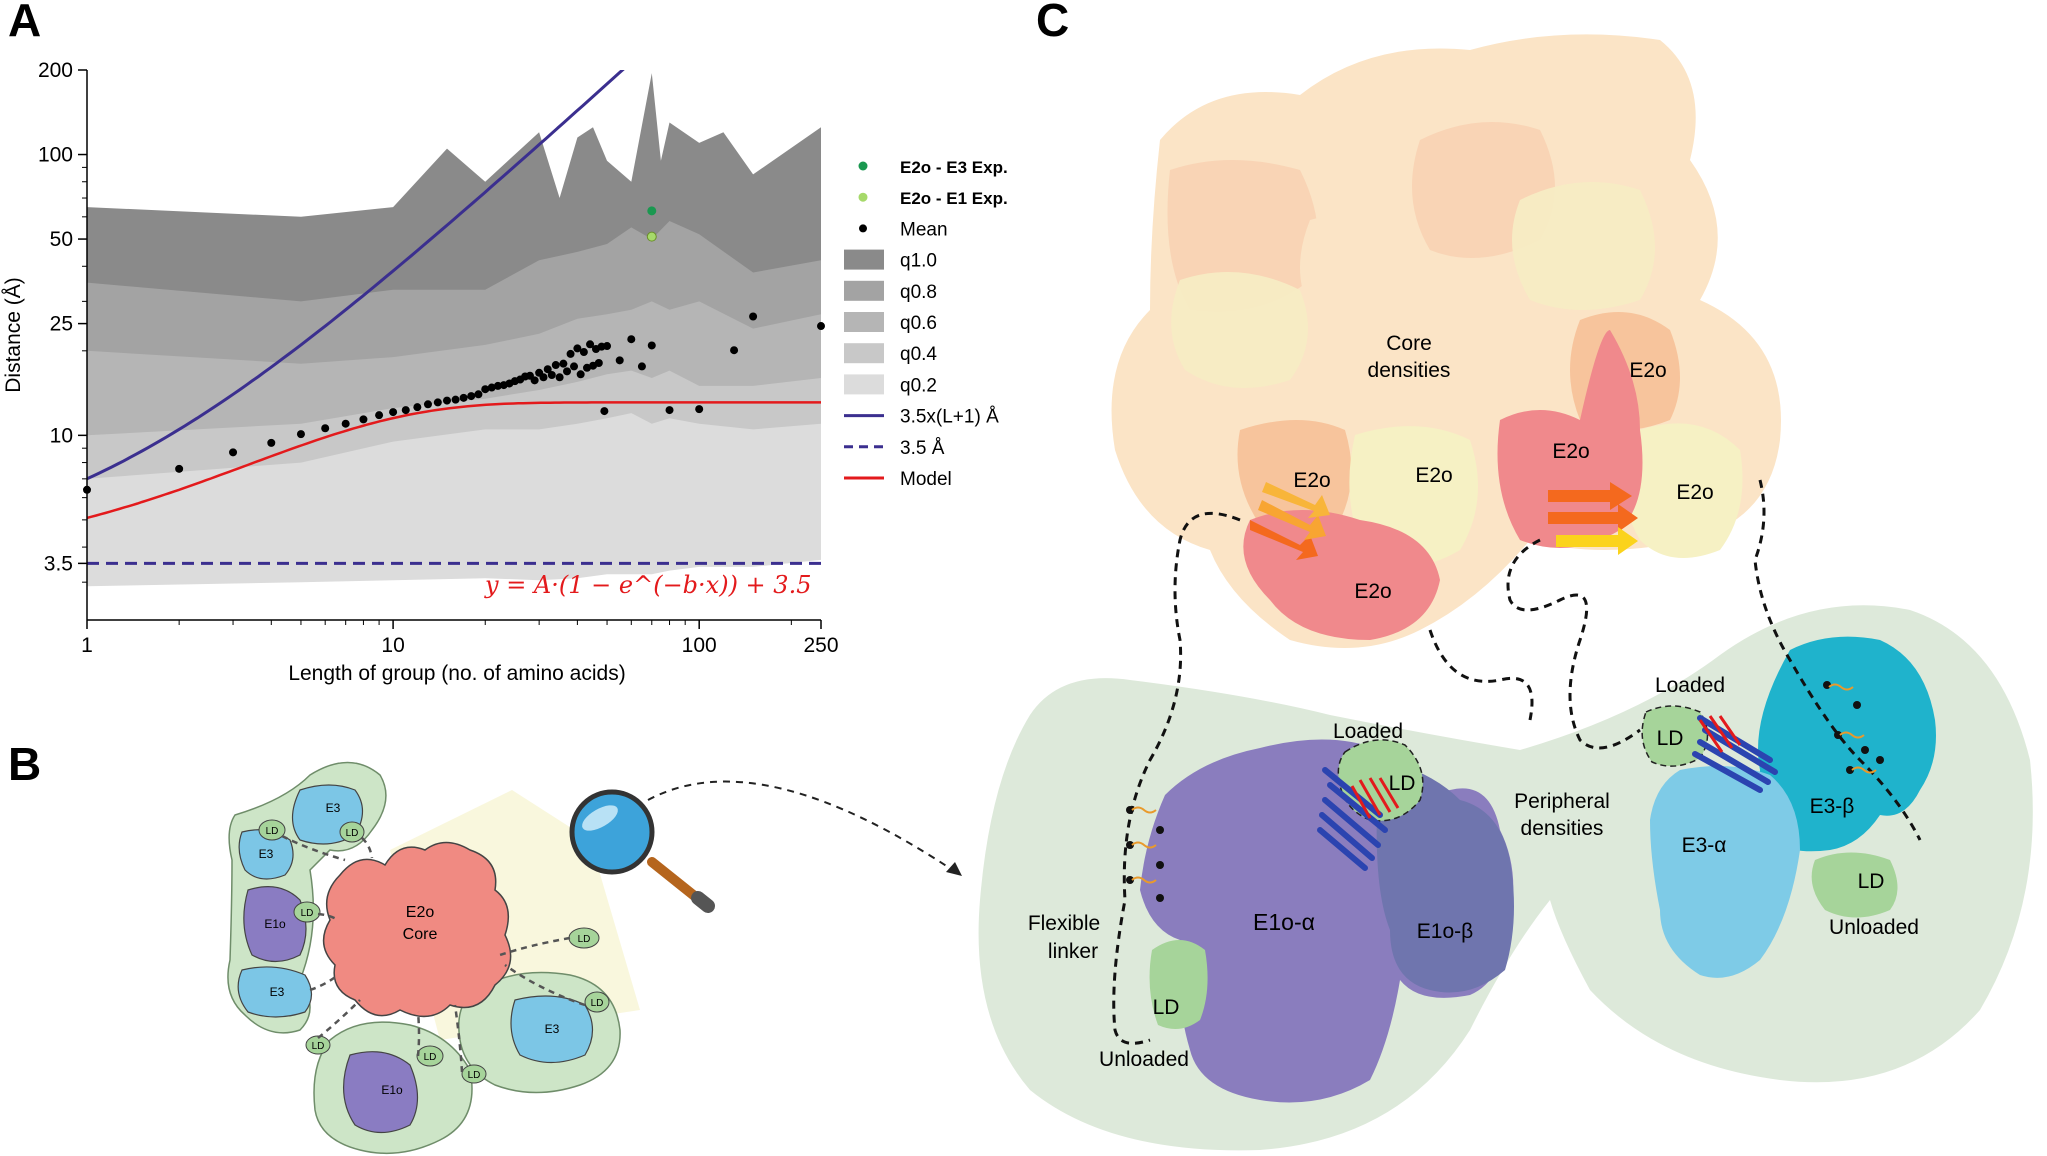  What do you see at coordinates (804, 828) in the screenshot?
I see `zoom-arrow` at bounding box center [804, 828].